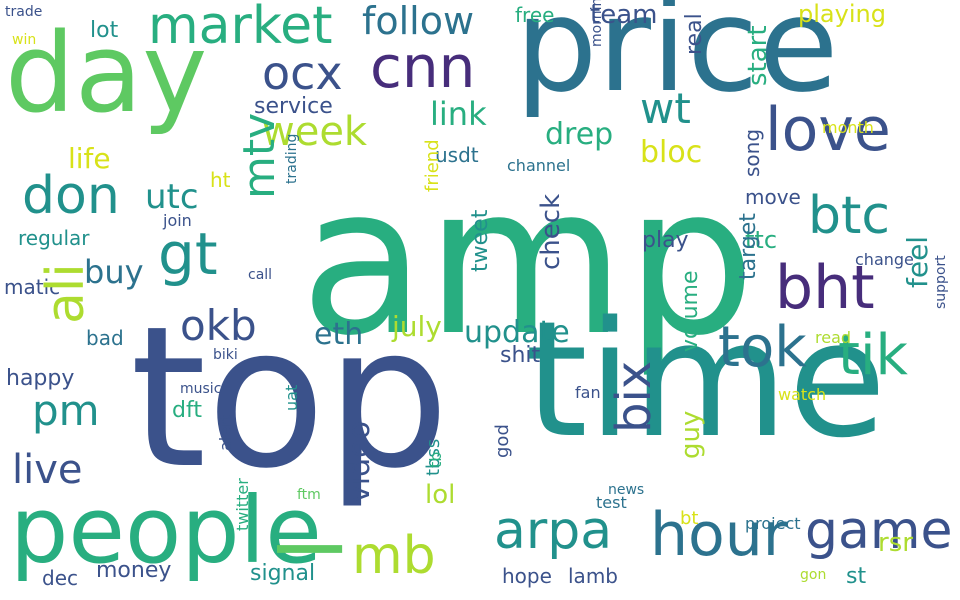 Image resolution: width=960 pixels, height=600 pixels. Describe the element at coordinates (719, 535) in the screenshot. I see `word-hour: hour` at that location.